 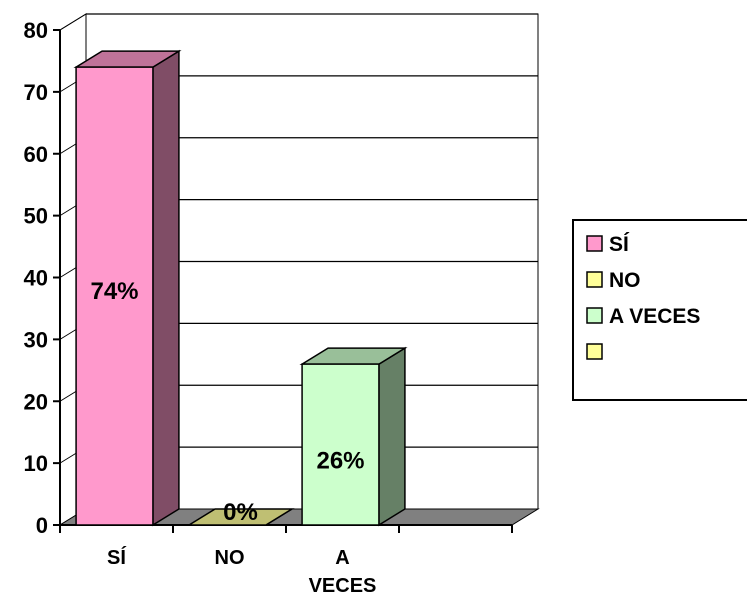 I want to click on gridline-side, so click(x=73, y=22).